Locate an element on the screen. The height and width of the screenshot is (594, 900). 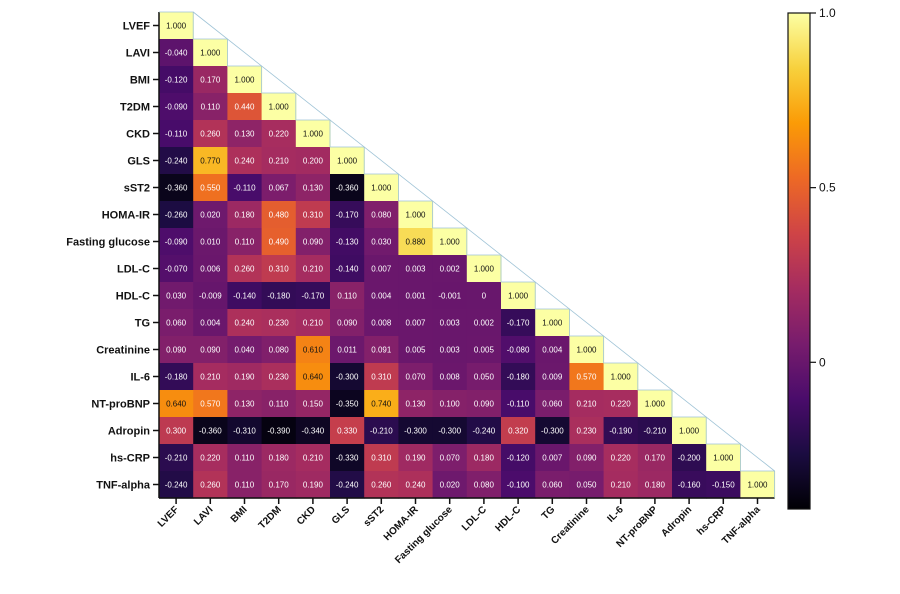
cell-tg-gls is located at coordinates (347, 323).